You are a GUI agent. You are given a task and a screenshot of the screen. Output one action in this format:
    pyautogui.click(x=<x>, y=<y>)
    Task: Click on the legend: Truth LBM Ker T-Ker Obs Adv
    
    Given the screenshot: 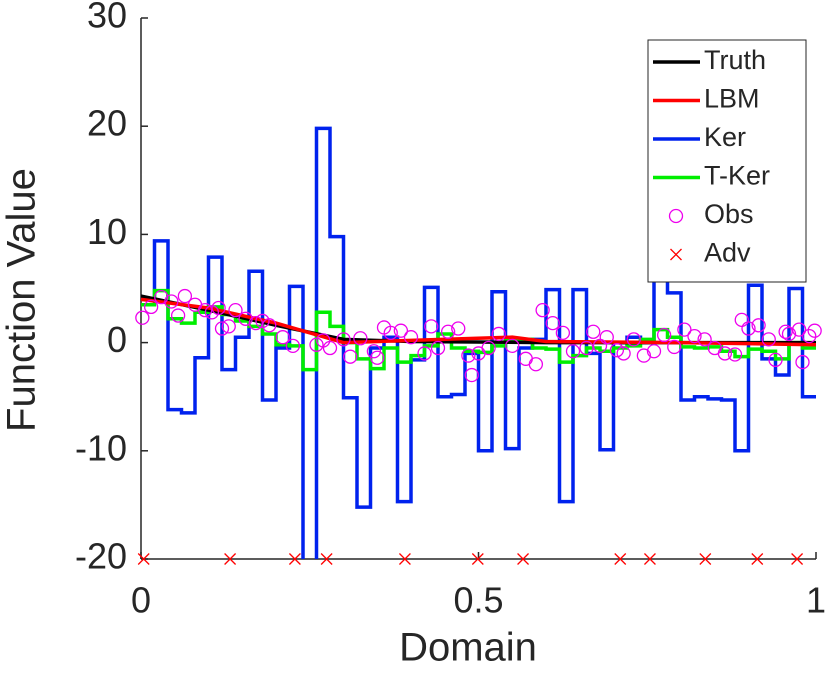 What is the action you would take?
    pyautogui.click(x=727, y=161)
    